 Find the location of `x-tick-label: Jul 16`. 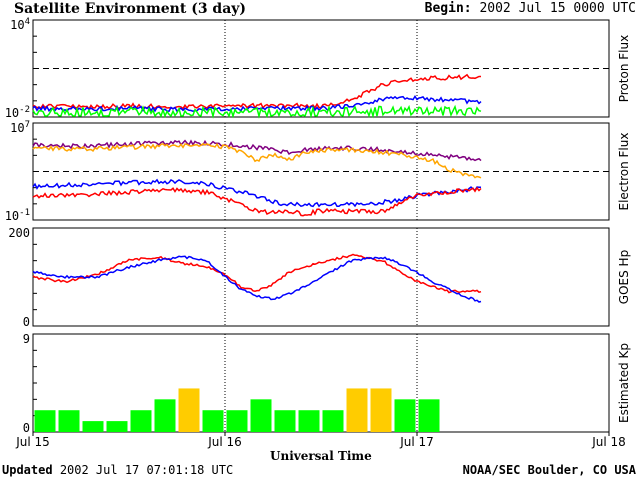

x-tick-label: Jul 16 is located at coordinates (224, 442).